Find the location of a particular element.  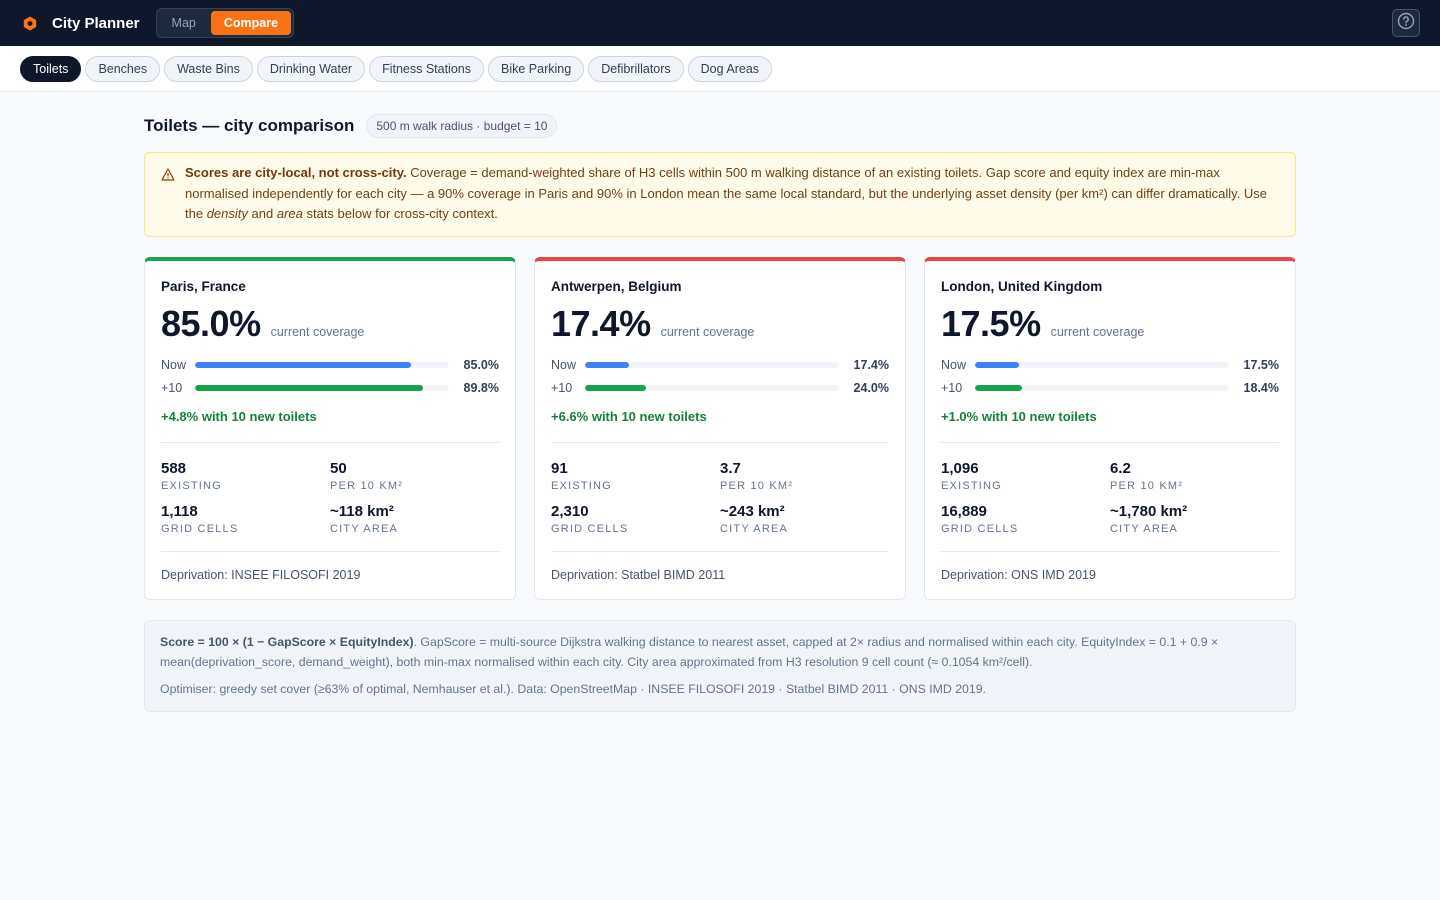

stat-value: 1,096 is located at coordinates (960, 468).